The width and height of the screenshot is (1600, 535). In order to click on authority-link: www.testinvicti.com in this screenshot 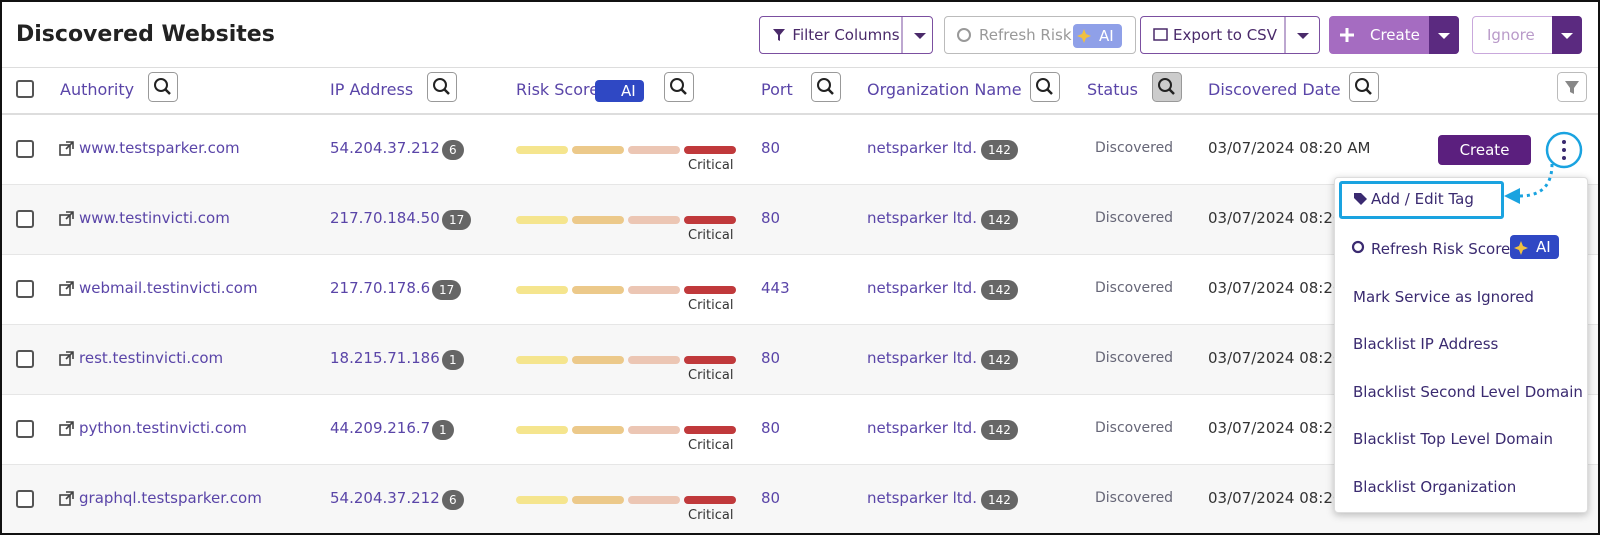, I will do `click(154, 218)`.